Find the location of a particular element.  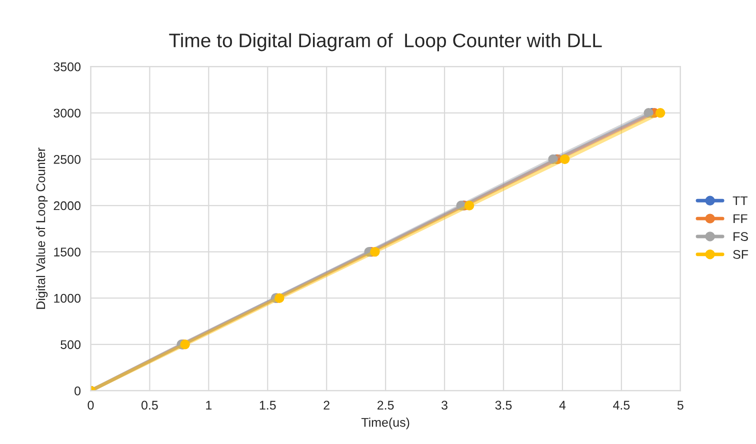

y-tick-label: 1500 is located at coordinates (67, 252).